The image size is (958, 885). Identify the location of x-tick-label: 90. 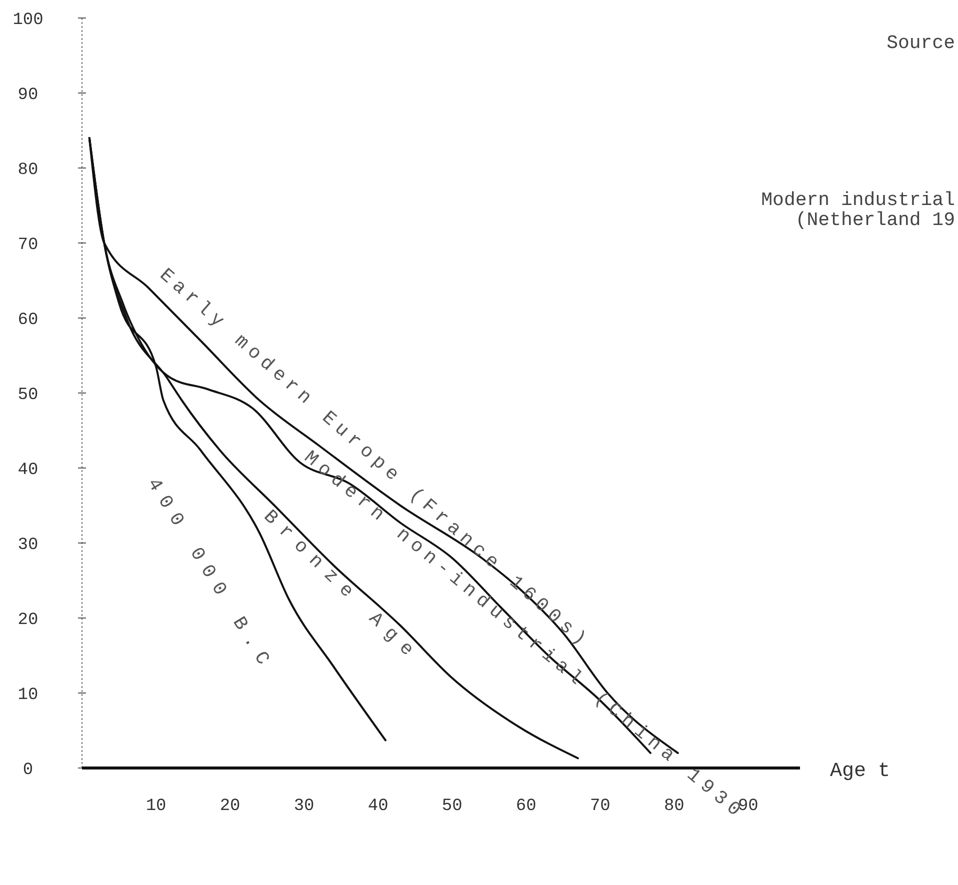
(748, 806).